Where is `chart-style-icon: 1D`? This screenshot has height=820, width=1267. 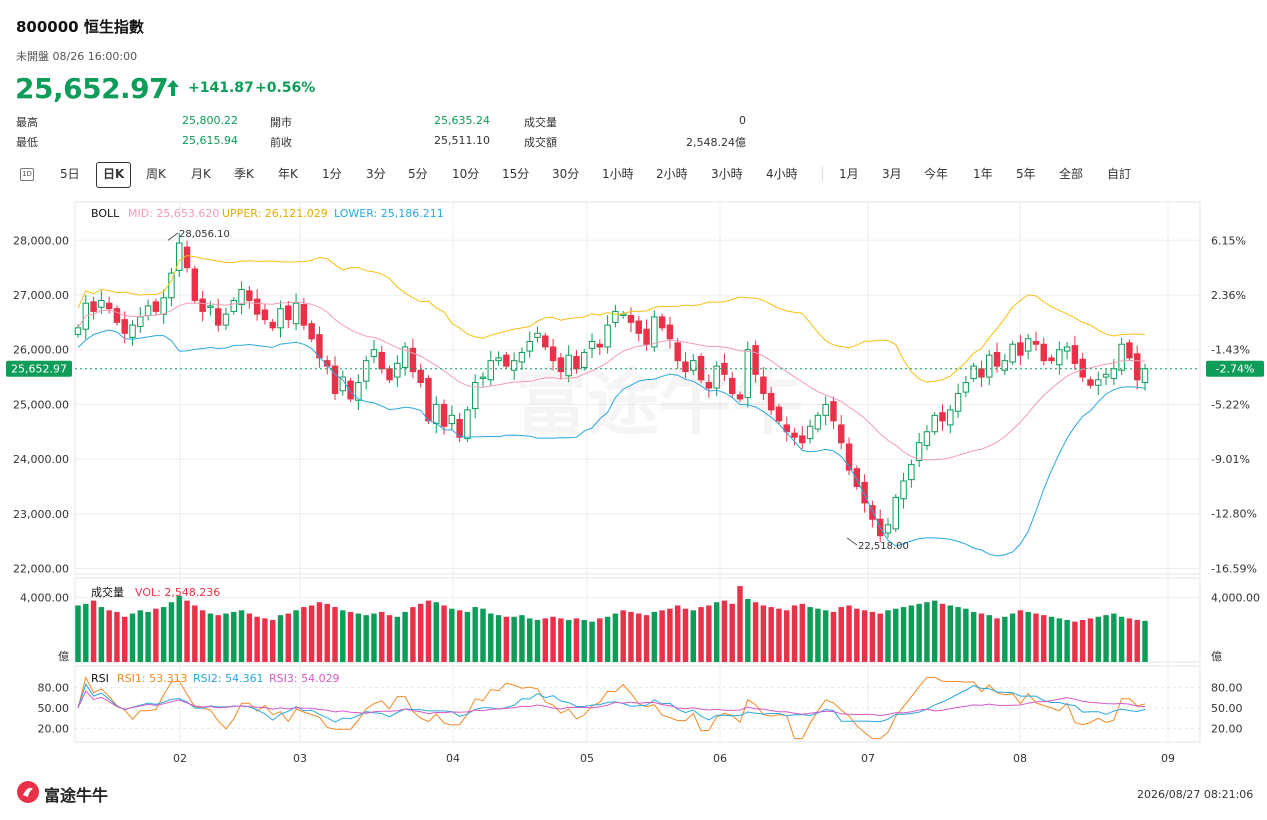
chart-style-icon: 1D is located at coordinates (27, 174).